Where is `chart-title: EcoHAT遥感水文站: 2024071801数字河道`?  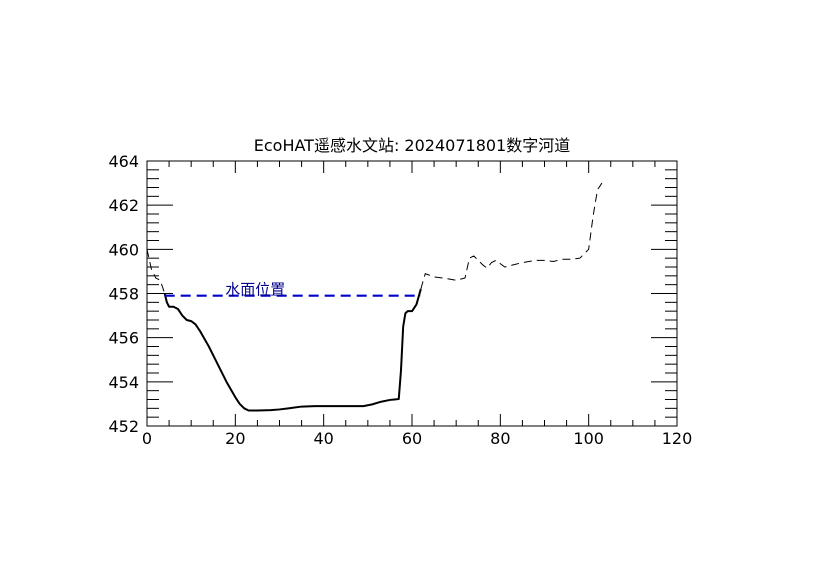 chart-title: EcoHAT遥感水文站: 2024071801数字河道 is located at coordinates (412, 145).